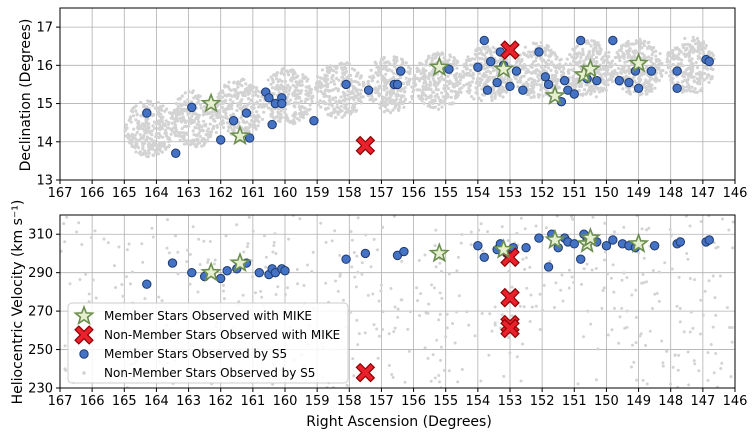 This screenshot has height=434, width=753. What do you see at coordinates (670, 401) in the screenshot?
I see `bottom-x-tick-label: 148` at bounding box center [670, 401].